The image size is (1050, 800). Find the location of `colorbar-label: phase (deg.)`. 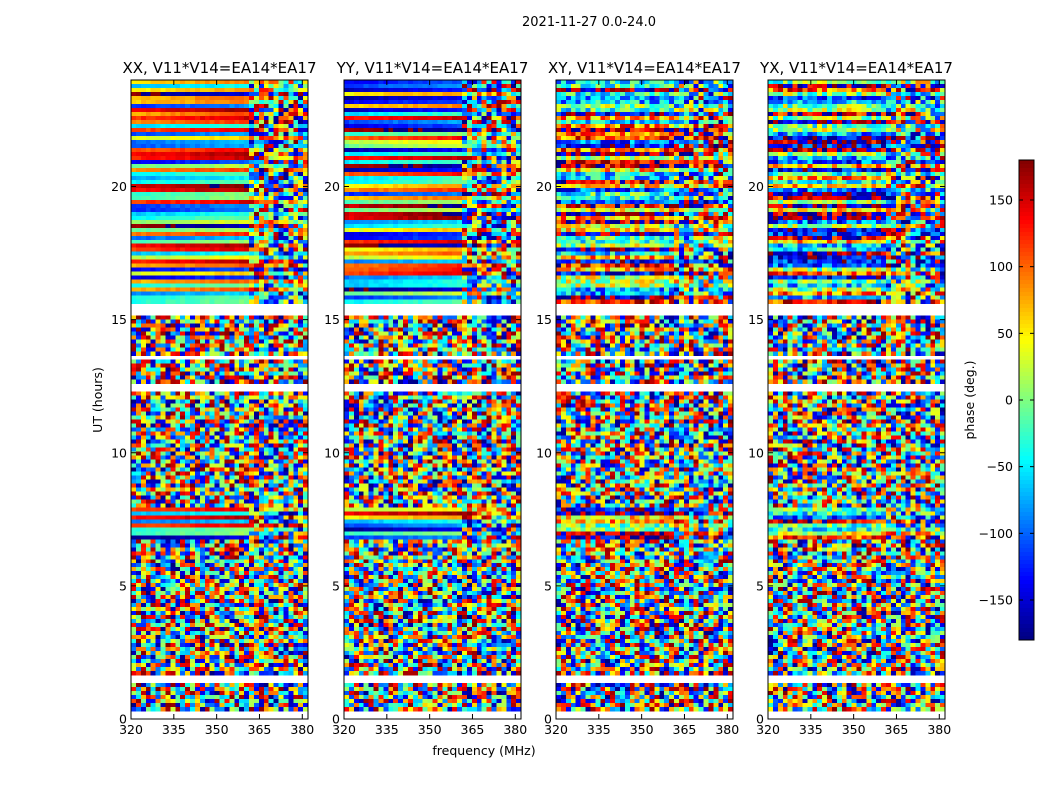

colorbar-label: phase (deg.) is located at coordinates (969, 400).